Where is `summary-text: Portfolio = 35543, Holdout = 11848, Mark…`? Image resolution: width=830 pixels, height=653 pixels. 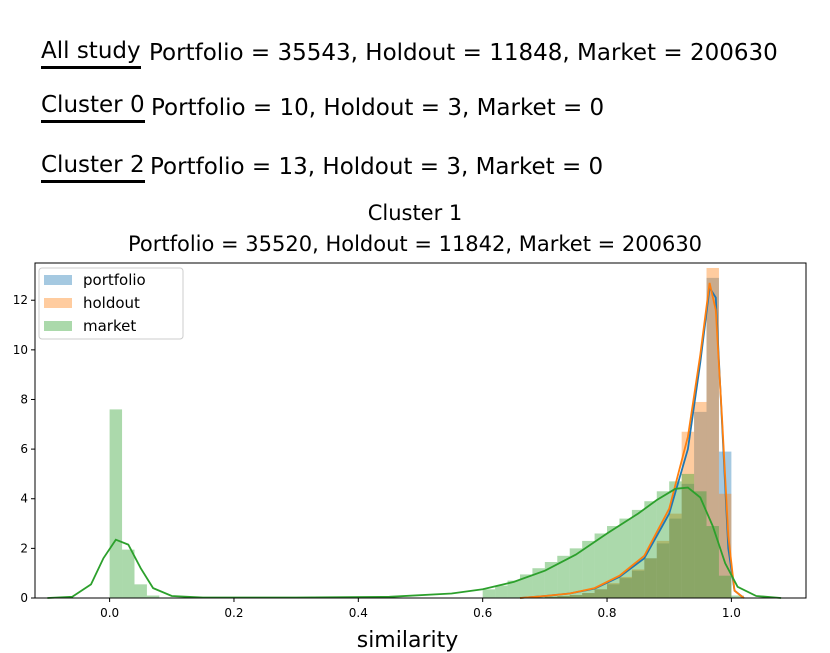 summary-text: Portfolio = 35543, Holdout = 11848, Mark… is located at coordinates (463, 53).